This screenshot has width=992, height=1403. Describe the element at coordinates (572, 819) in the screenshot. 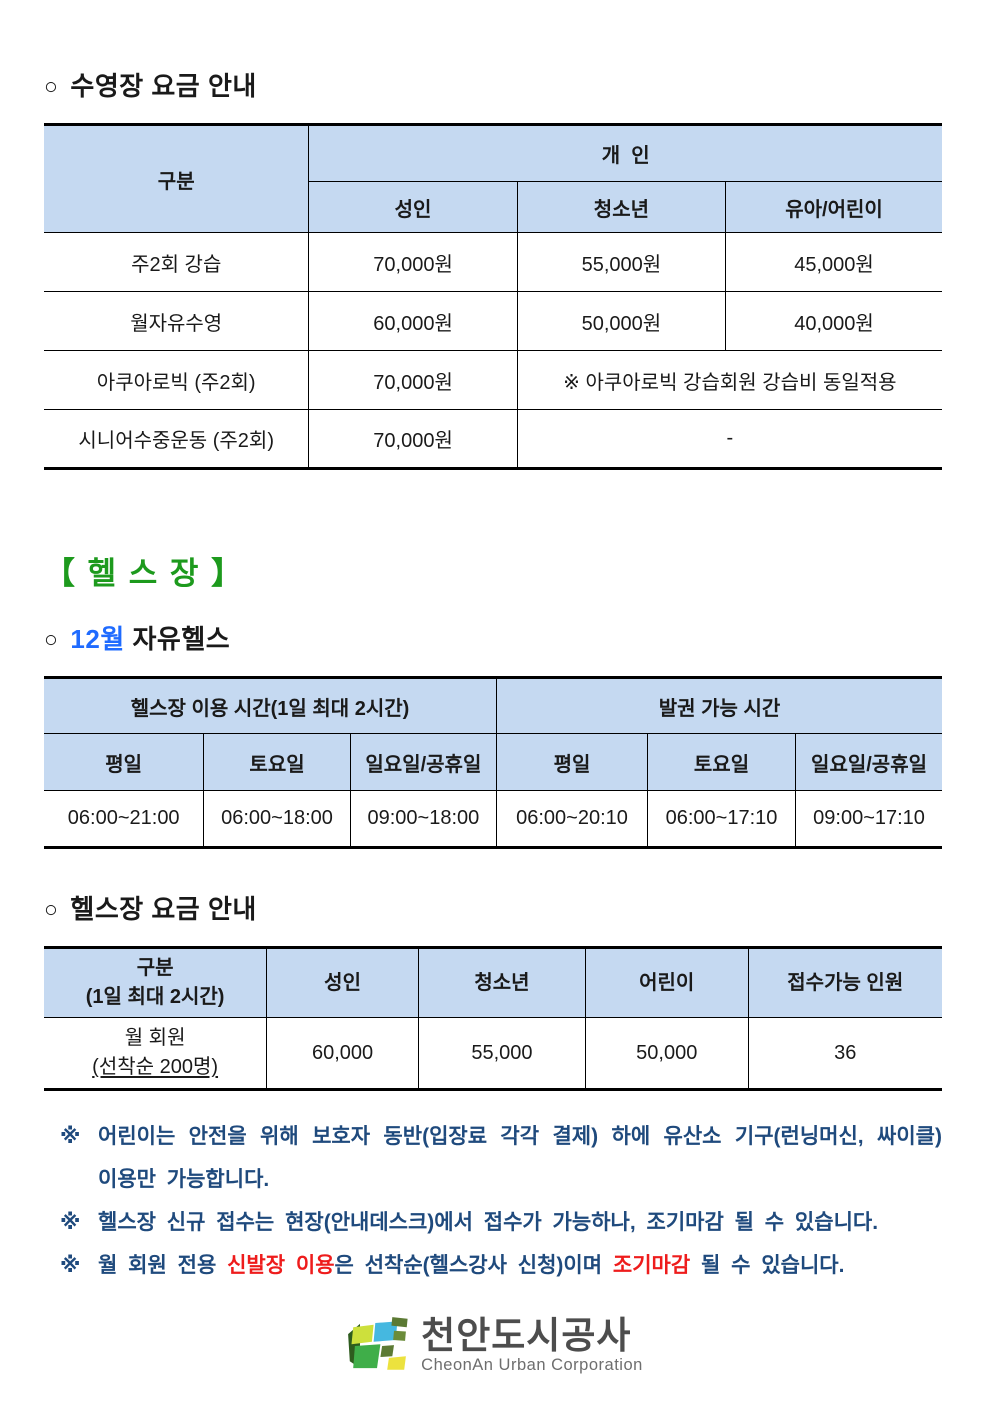

I see `time-cell: 06:00~20:10` at that location.